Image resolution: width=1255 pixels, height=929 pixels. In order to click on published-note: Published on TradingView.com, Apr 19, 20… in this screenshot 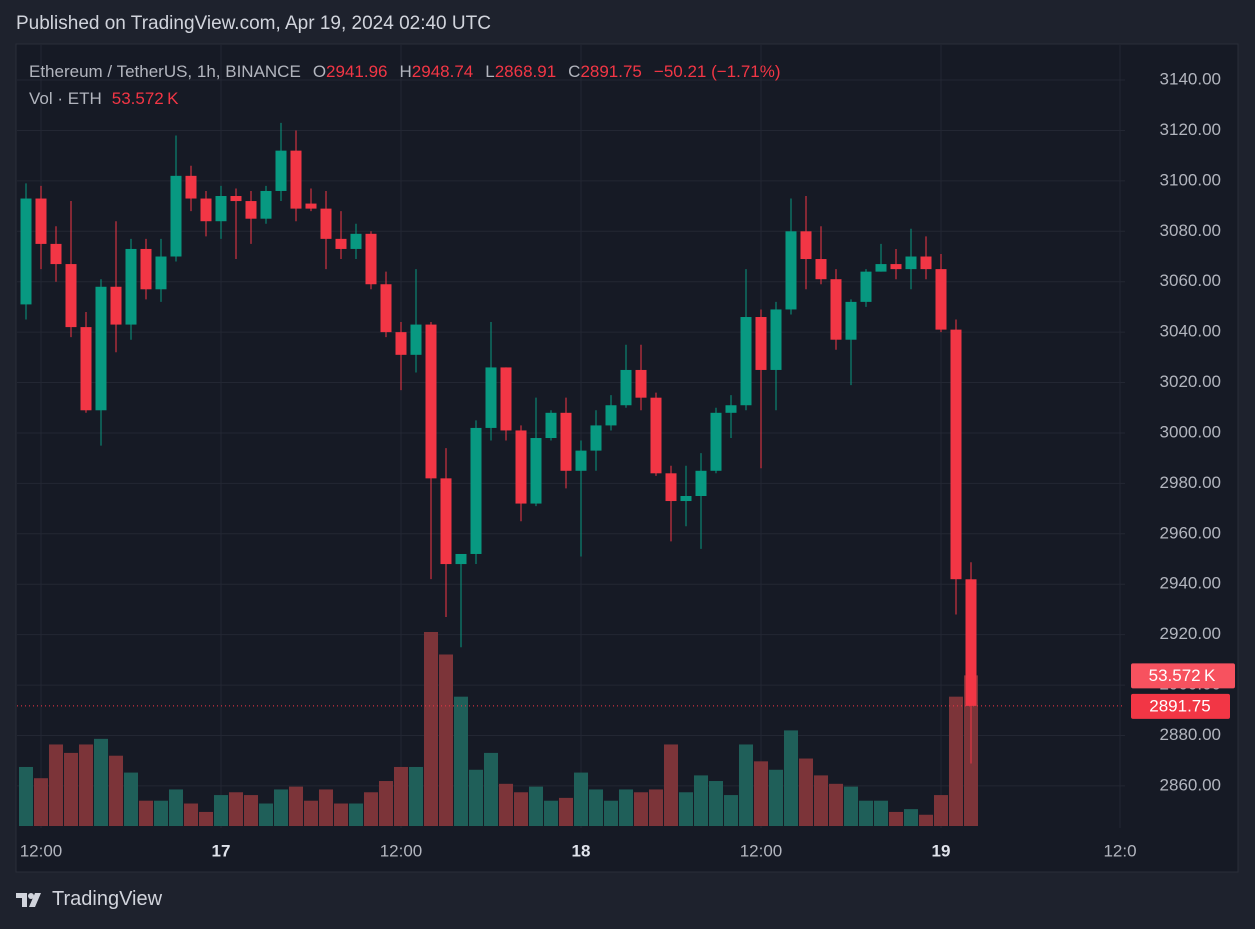, I will do `click(253, 23)`.